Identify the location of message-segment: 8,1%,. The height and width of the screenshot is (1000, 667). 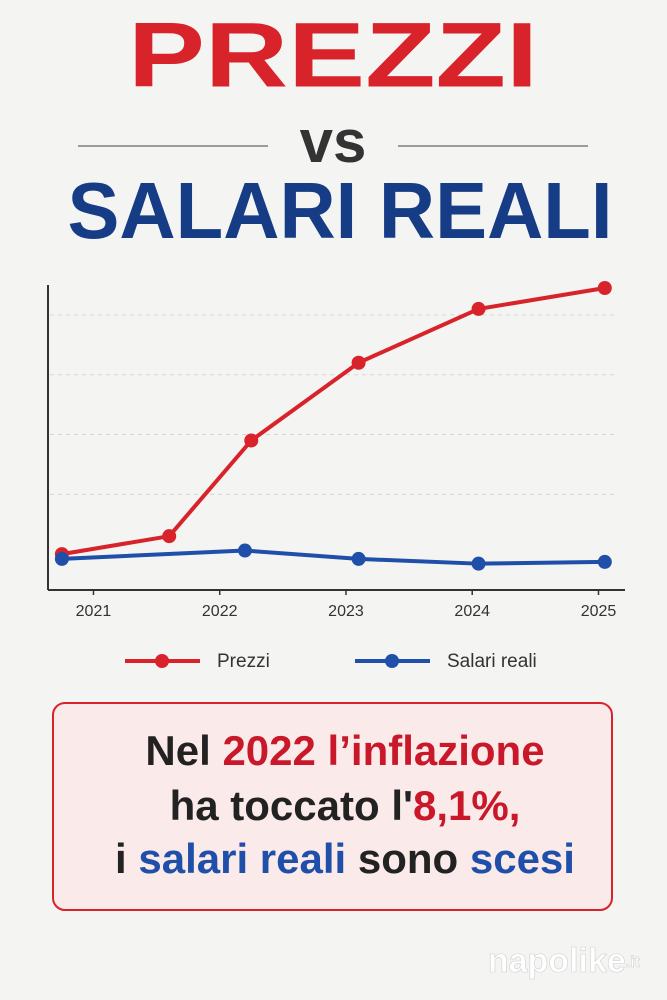
(466, 805).